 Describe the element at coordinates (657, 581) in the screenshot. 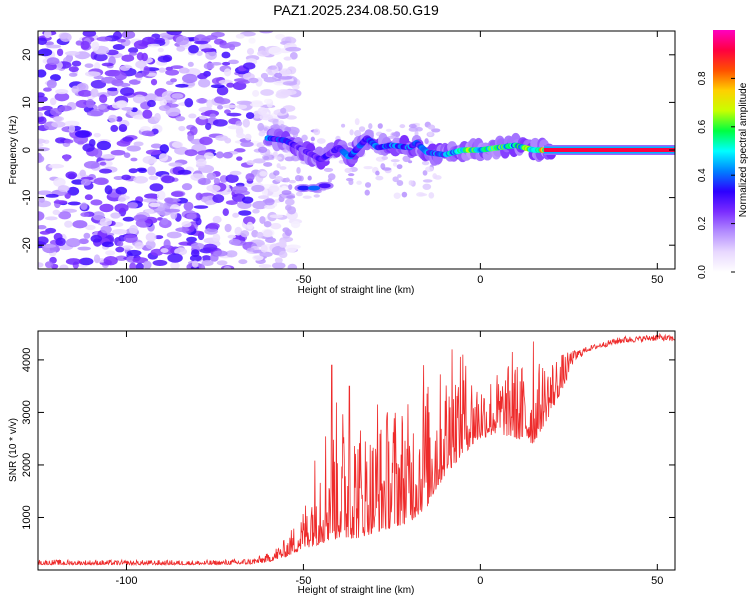

I see `snr-x-tick-label: 50` at that location.